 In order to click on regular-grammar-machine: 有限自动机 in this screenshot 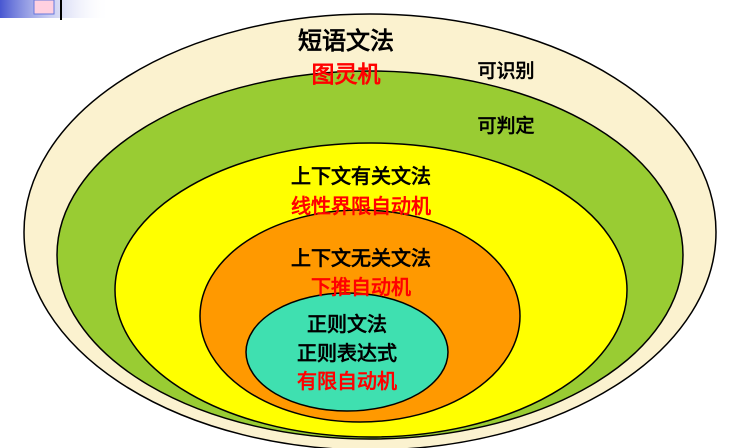, I will do `click(347, 381)`.